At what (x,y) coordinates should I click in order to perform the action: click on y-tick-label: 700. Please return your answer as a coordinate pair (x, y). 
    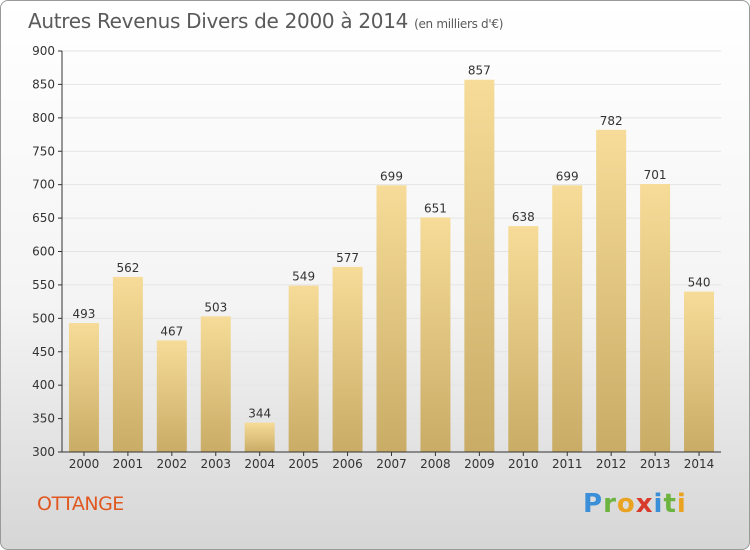
    Looking at the image, I should click on (43, 185).